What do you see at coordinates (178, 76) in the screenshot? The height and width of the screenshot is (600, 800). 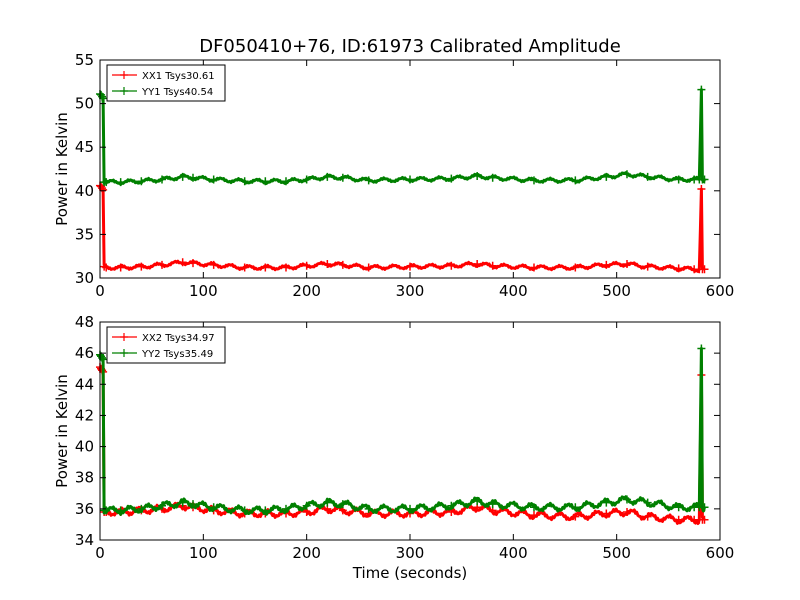 I see `legend-label: XX1 Tsys30.61` at bounding box center [178, 76].